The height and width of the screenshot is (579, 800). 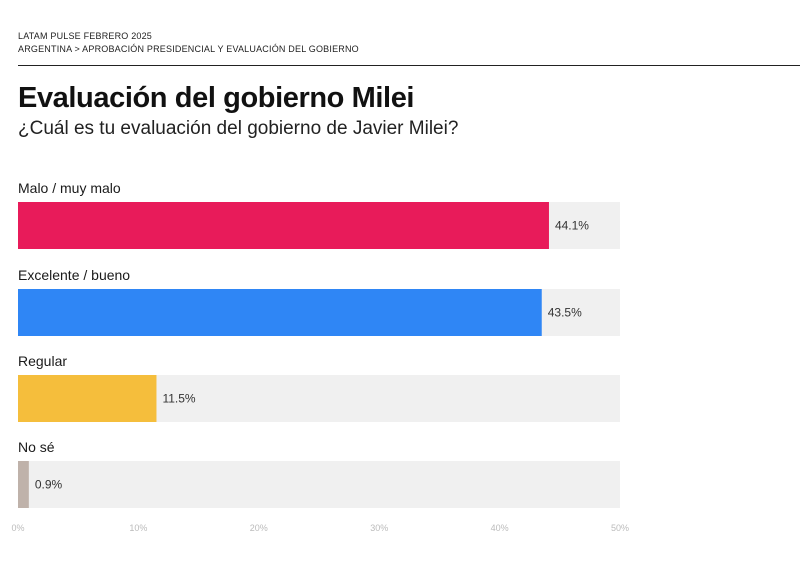 What do you see at coordinates (69, 188) in the screenshot?
I see `category-label: Malo / muy malo` at bounding box center [69, 188].